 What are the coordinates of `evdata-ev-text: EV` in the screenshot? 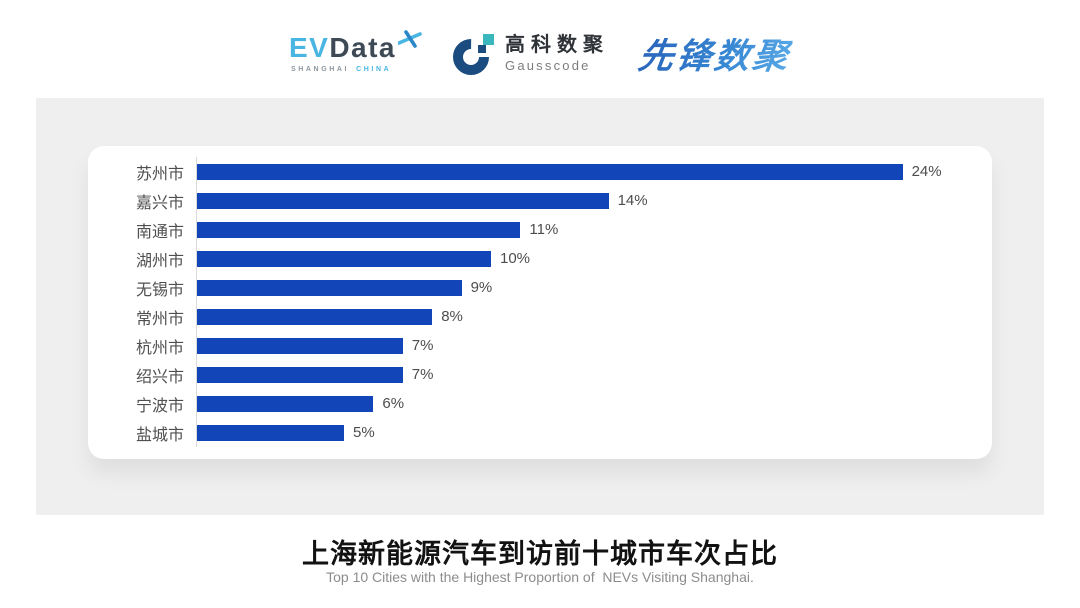 It's located at (309, 47).